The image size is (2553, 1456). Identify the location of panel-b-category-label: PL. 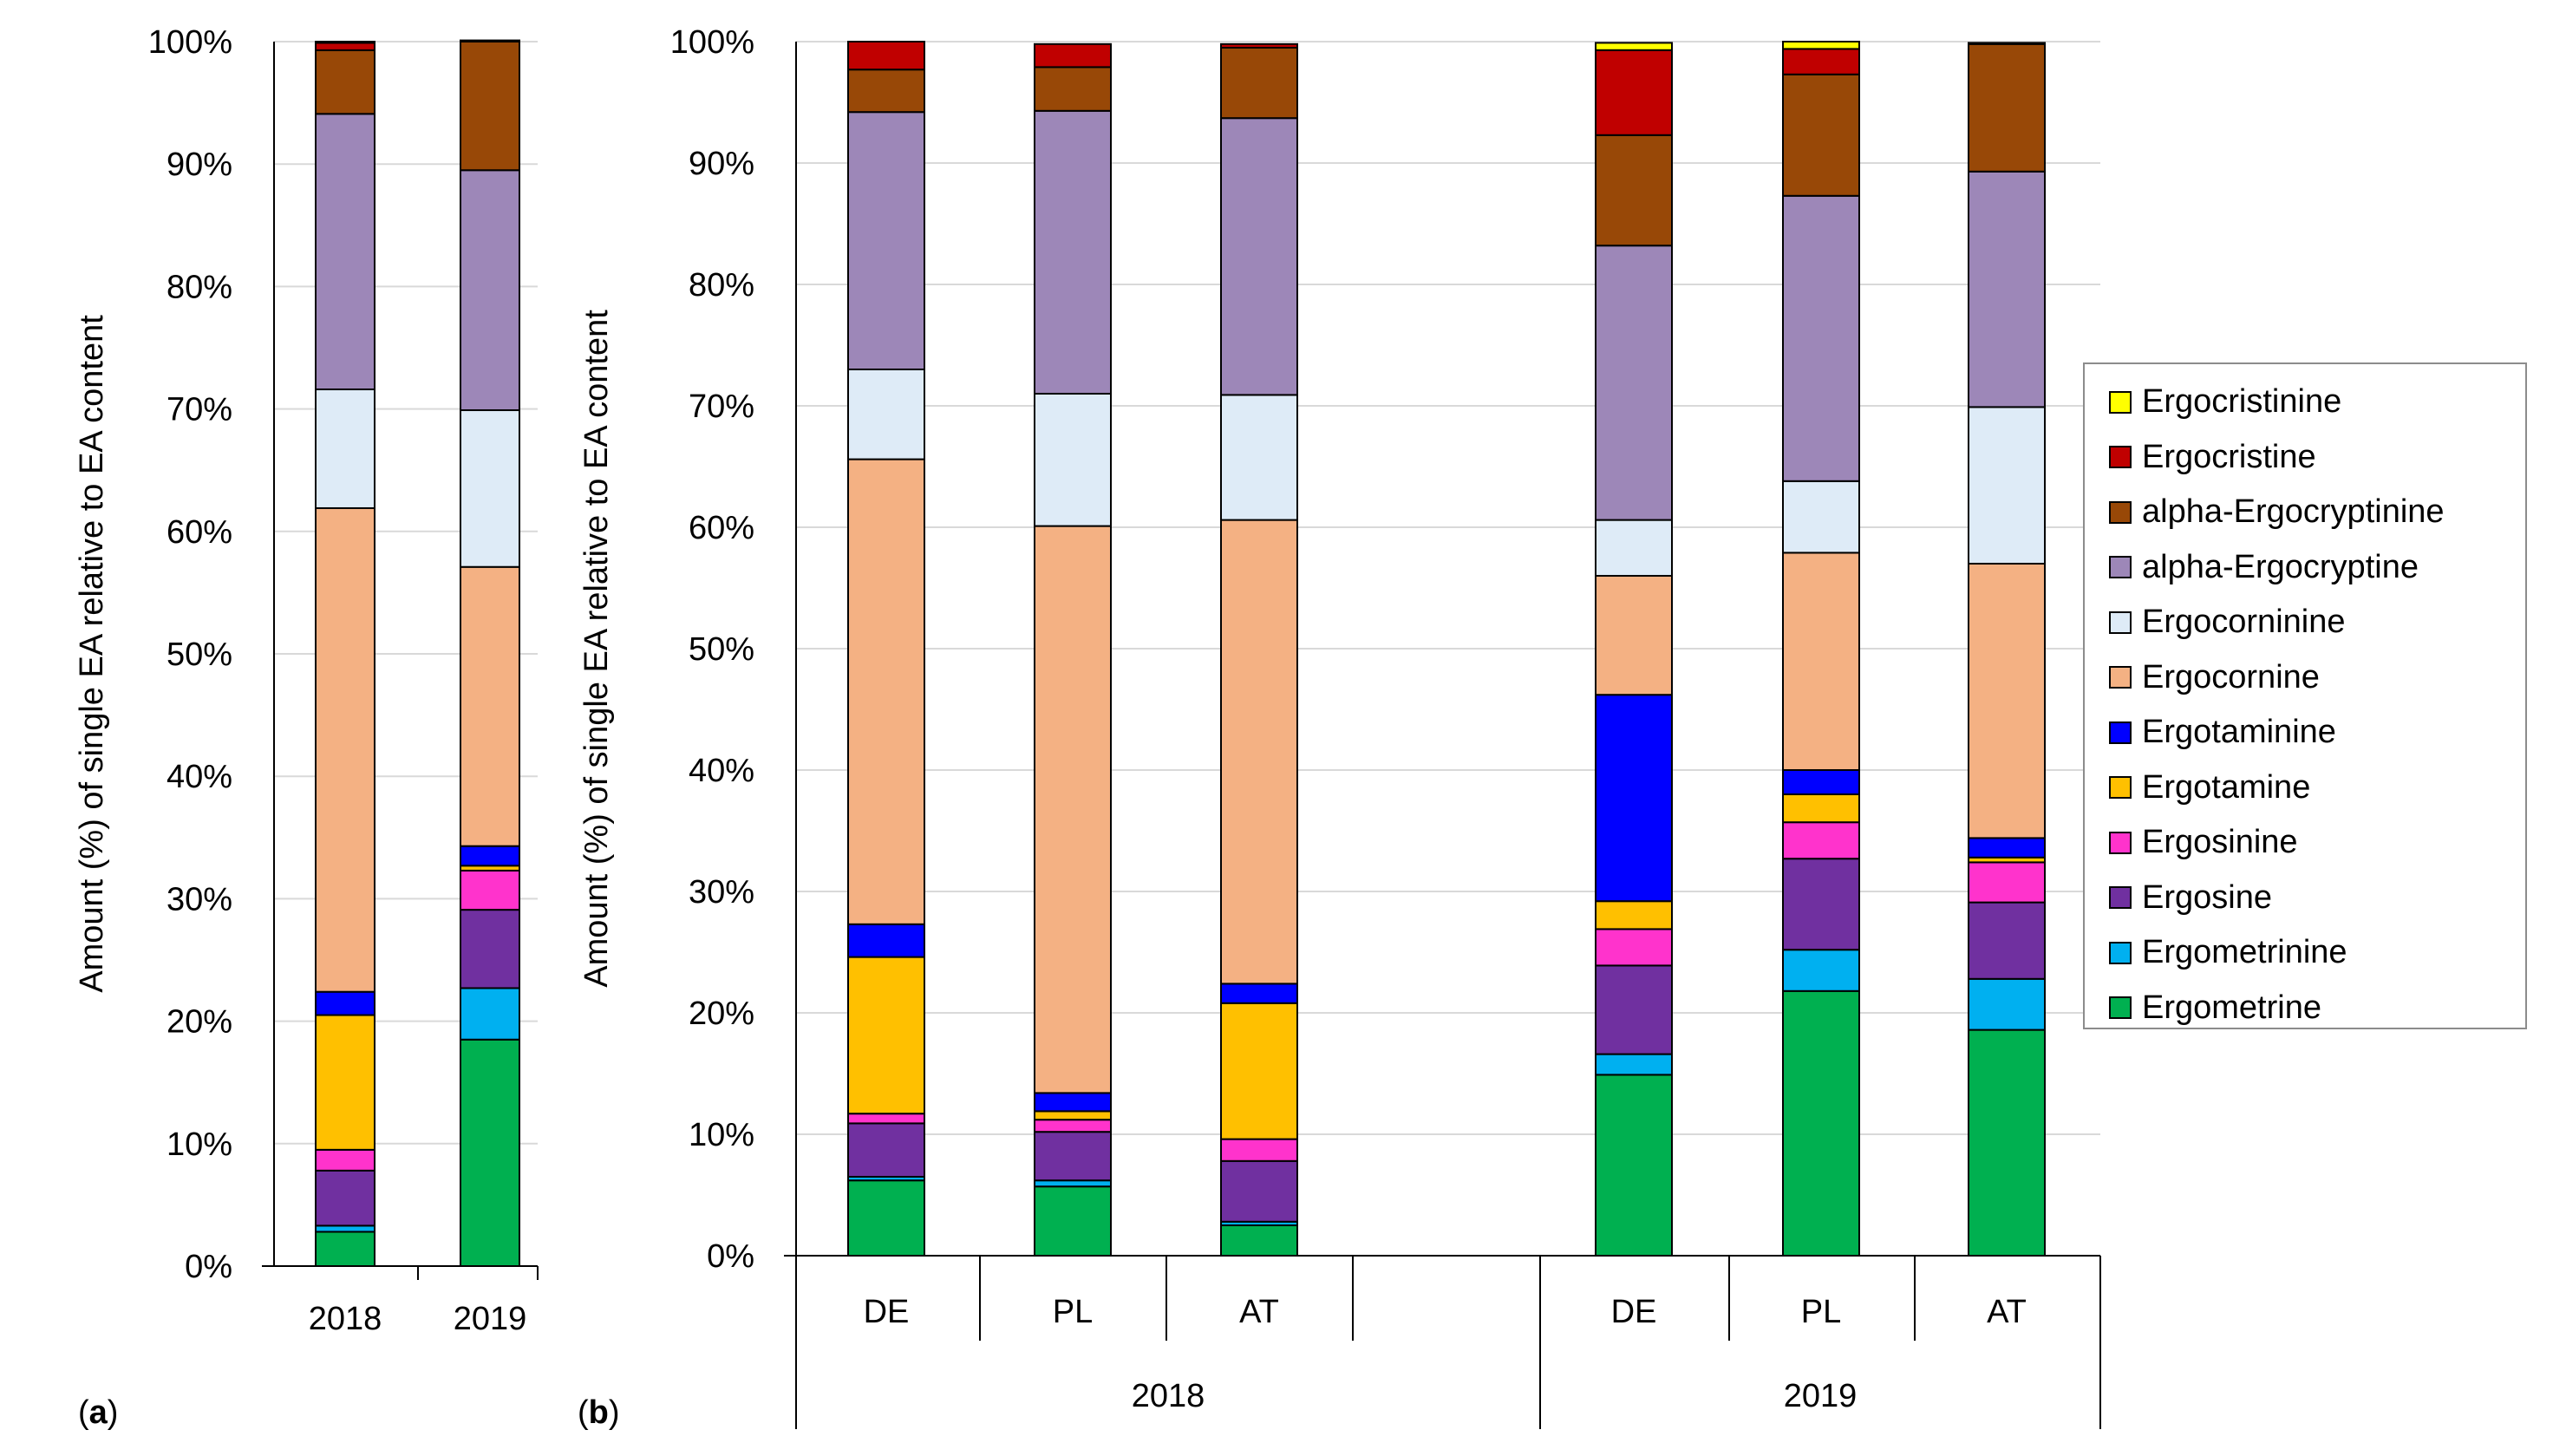
(1821, 1312).